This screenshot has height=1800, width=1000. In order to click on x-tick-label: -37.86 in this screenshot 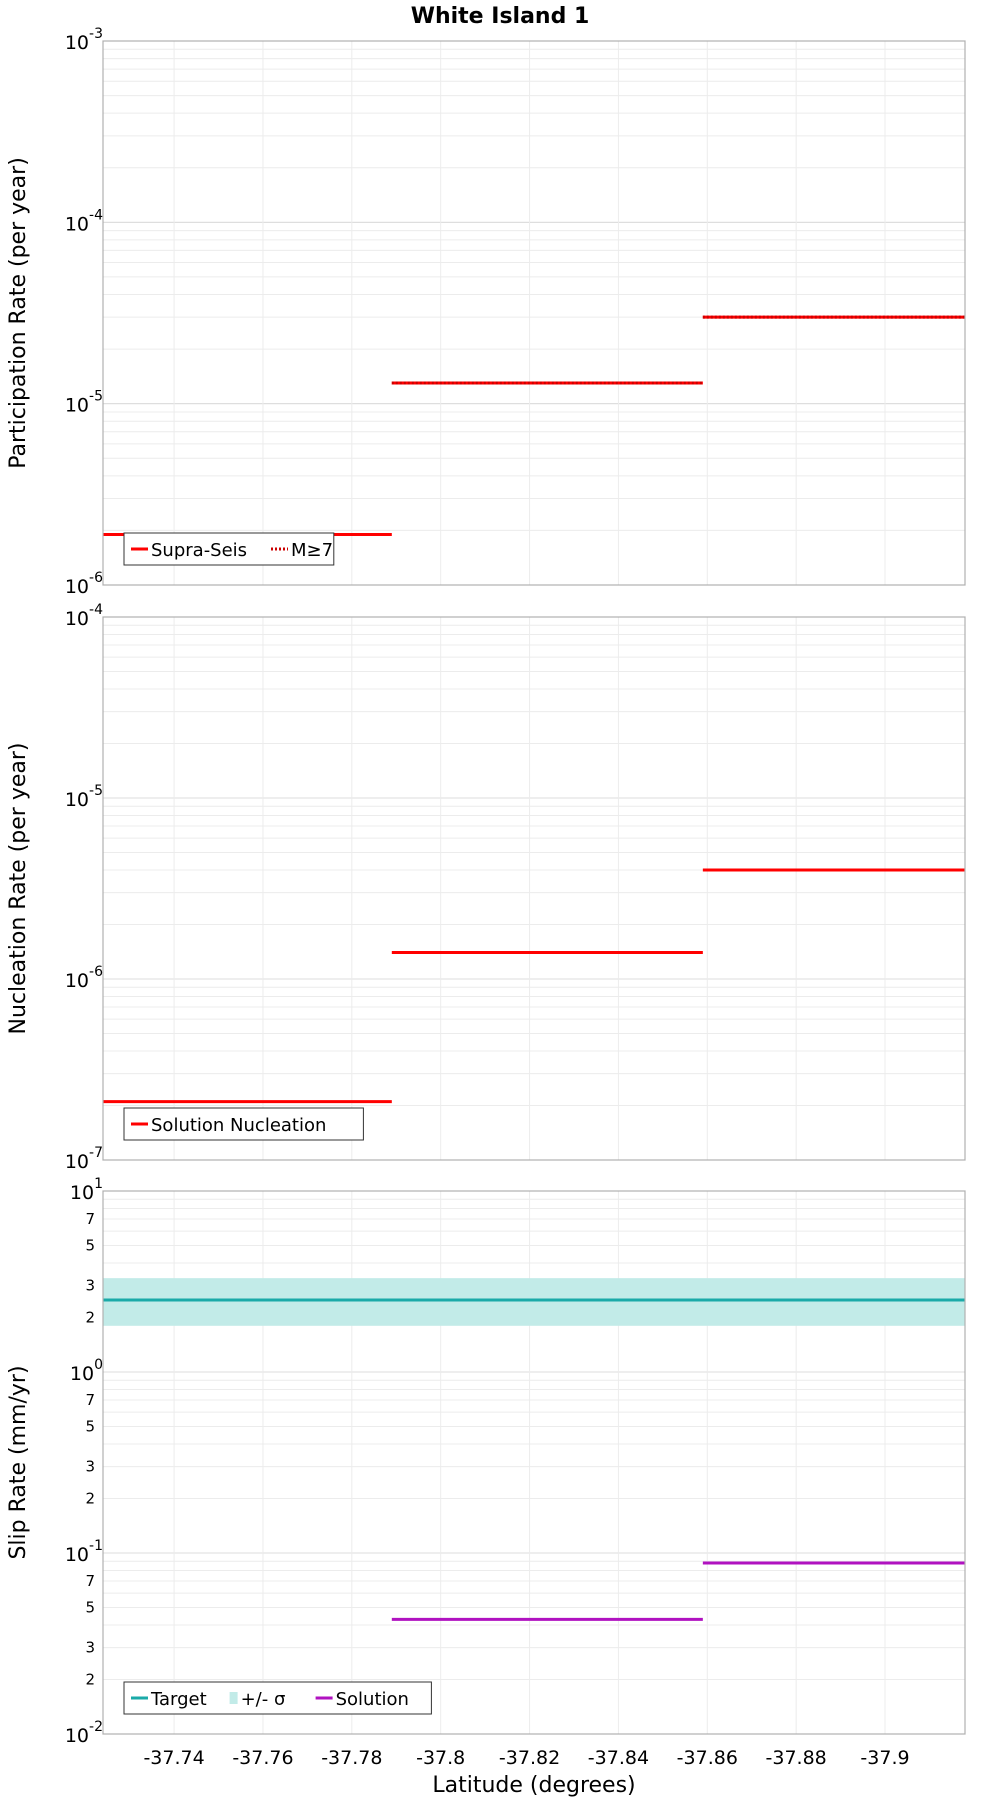, I will do `click(707, 1758)`.